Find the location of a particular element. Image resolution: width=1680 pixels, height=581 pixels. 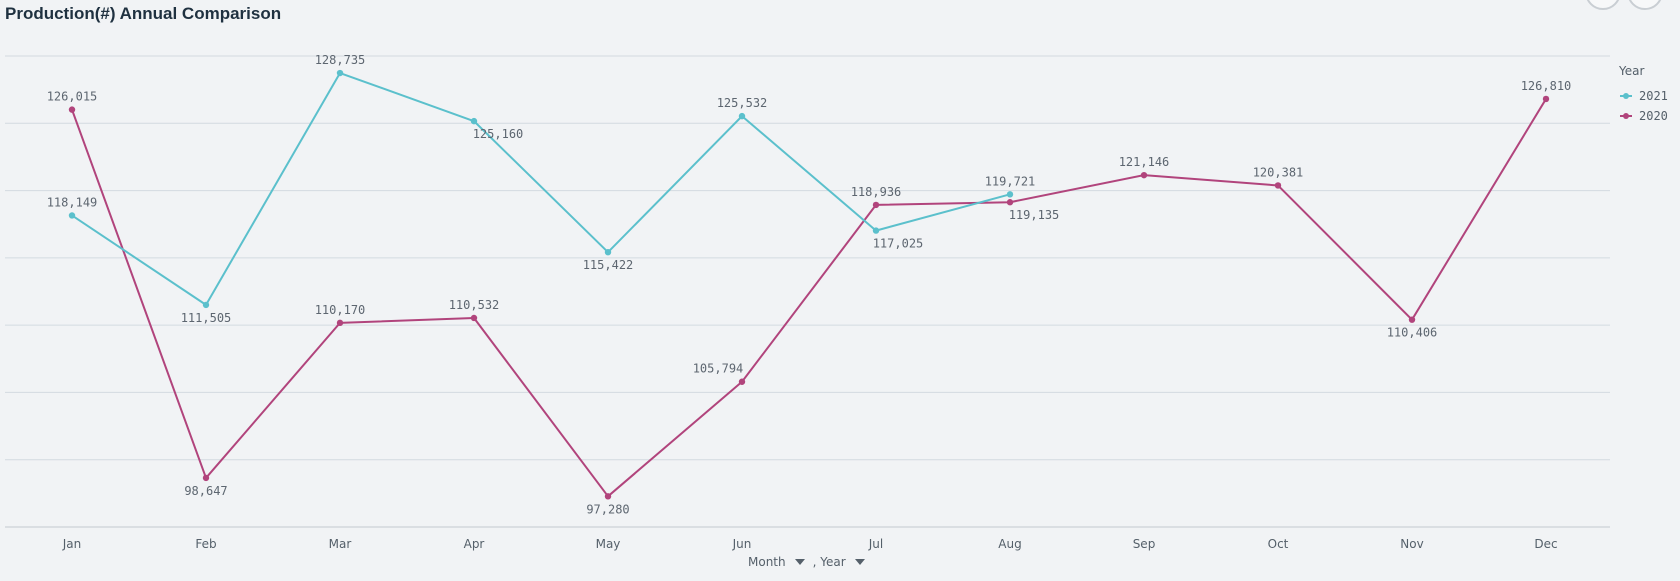

month-dimension-label: Month is located at coordinates (767, 562).